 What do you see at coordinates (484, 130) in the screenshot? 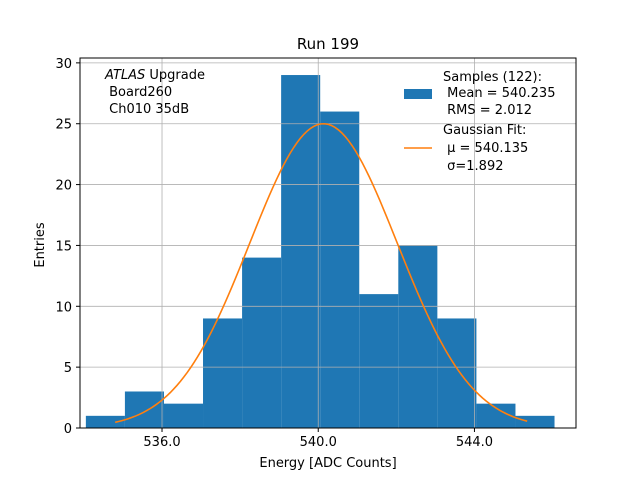
I see `legend-fit-title: Gaussian Fit:` at bounding box center [484, 130].